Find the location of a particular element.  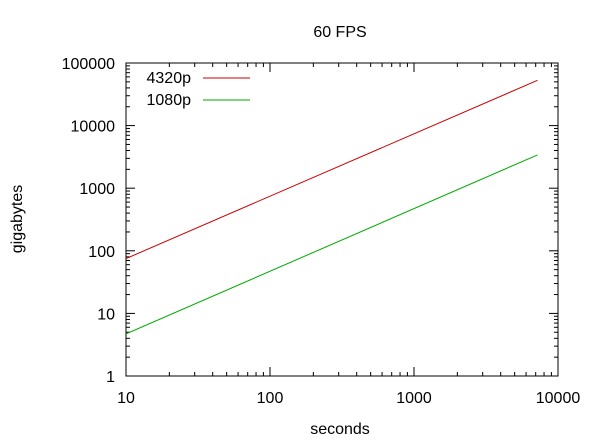

x-tick-label: 10000 is located at coordinates (558, 398).